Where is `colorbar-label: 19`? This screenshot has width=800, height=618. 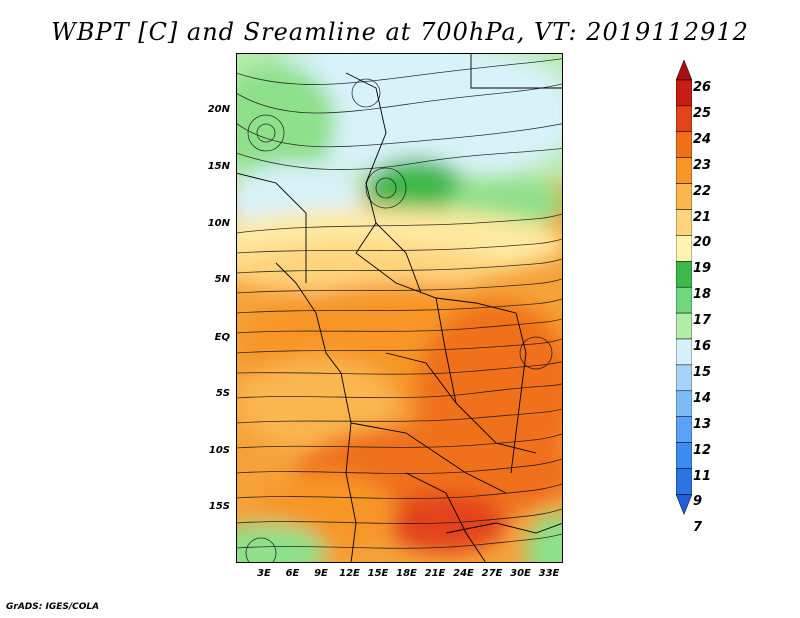 colorbar-label: 19 is located at coordinates (702, 269).